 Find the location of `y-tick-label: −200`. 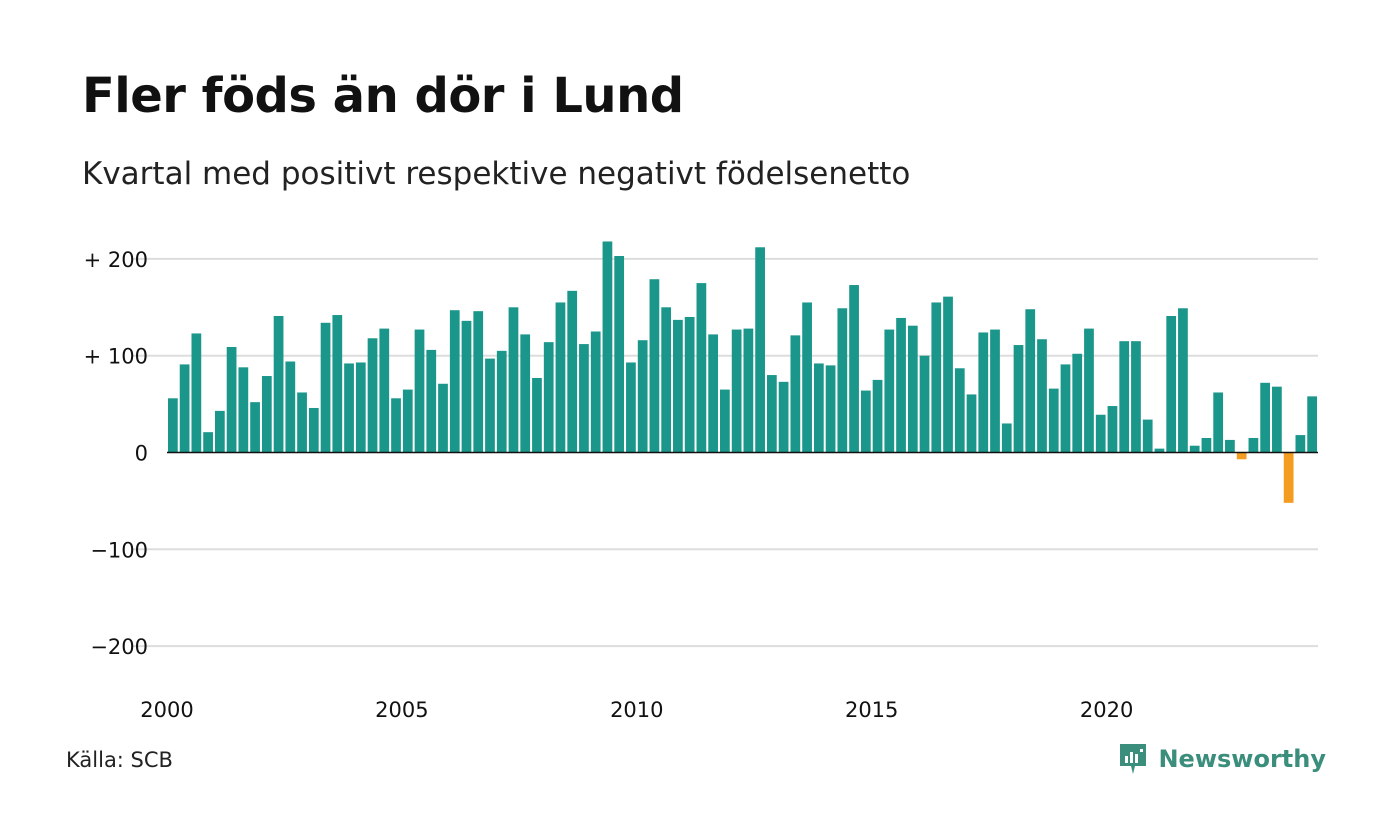

y-tick-label: −200 is located at coordinates (119, 647).